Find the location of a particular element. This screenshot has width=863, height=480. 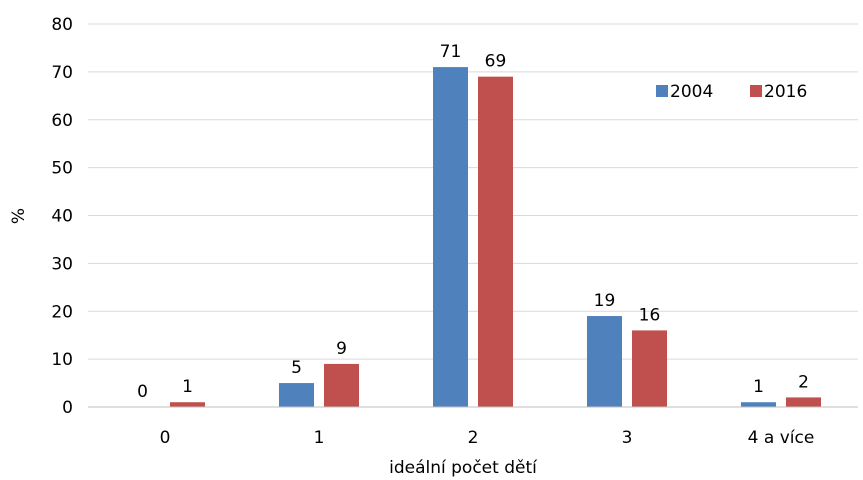

y-tick-label: 40 is located at coordinates (62, 217).